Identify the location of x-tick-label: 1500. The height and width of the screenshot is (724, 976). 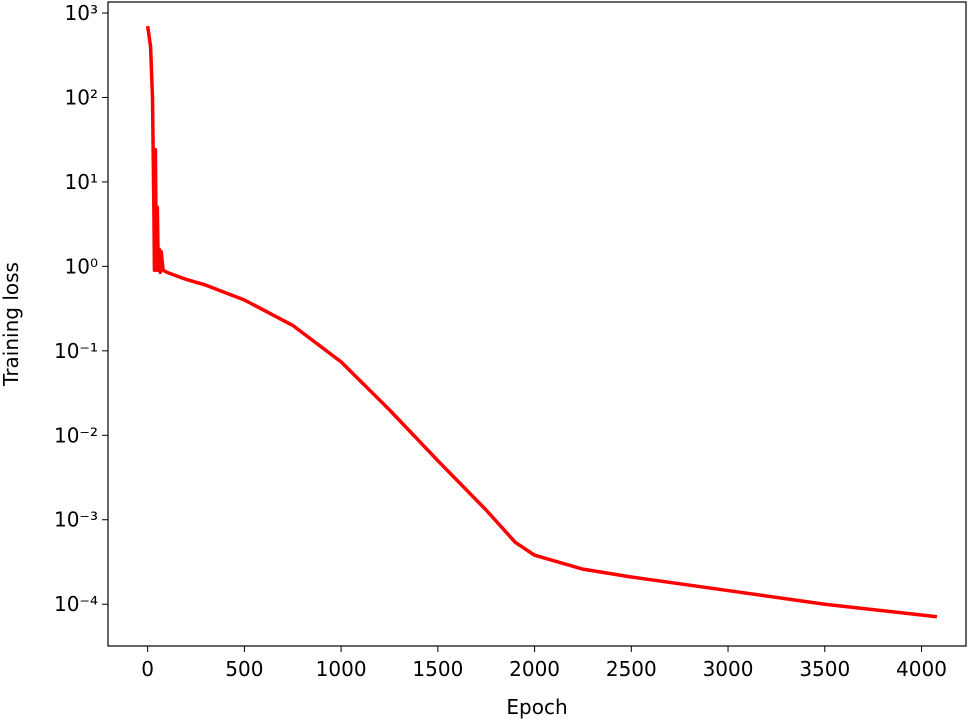
(437, 669).